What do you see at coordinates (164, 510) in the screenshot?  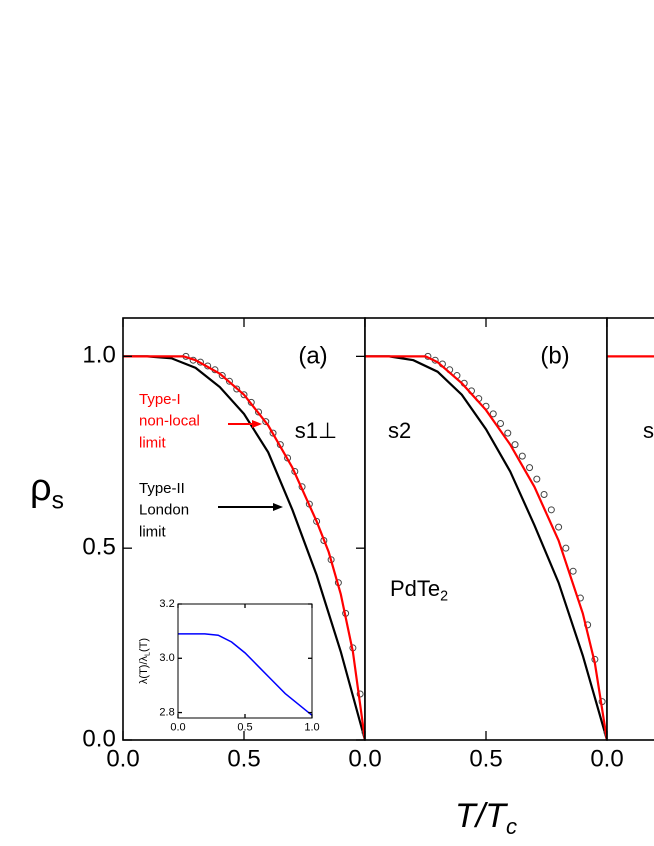 I see `annotation: London` at bounding box center [164, 510].